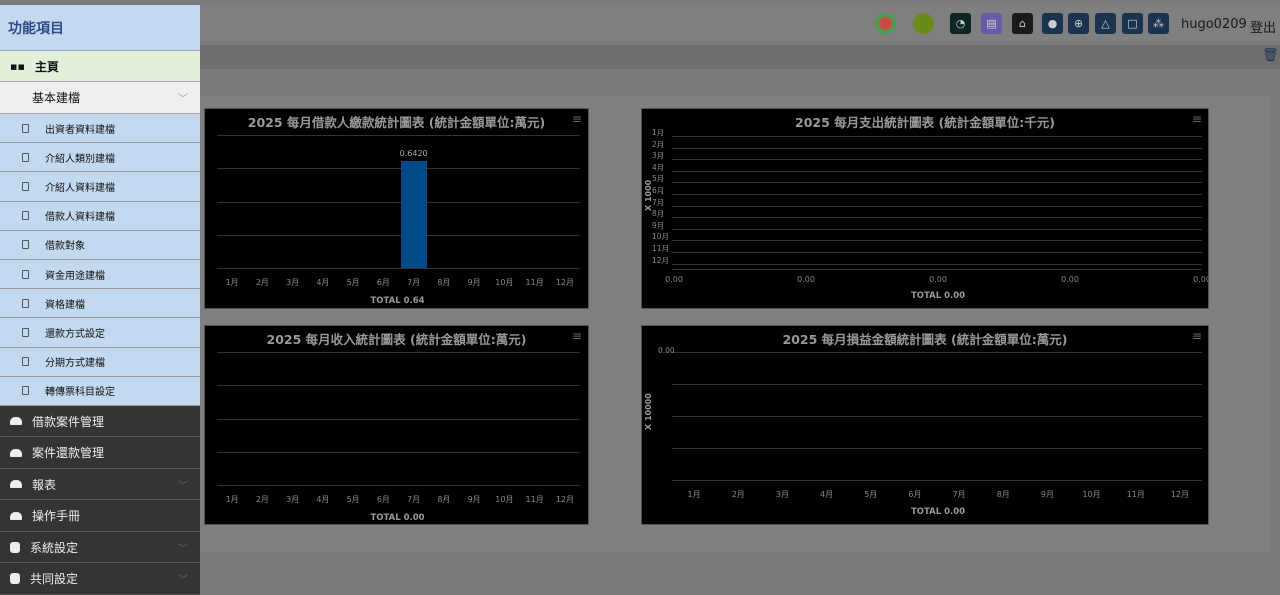  I want to click on sidebar-item: 案件還款管理, so click(100, 453).